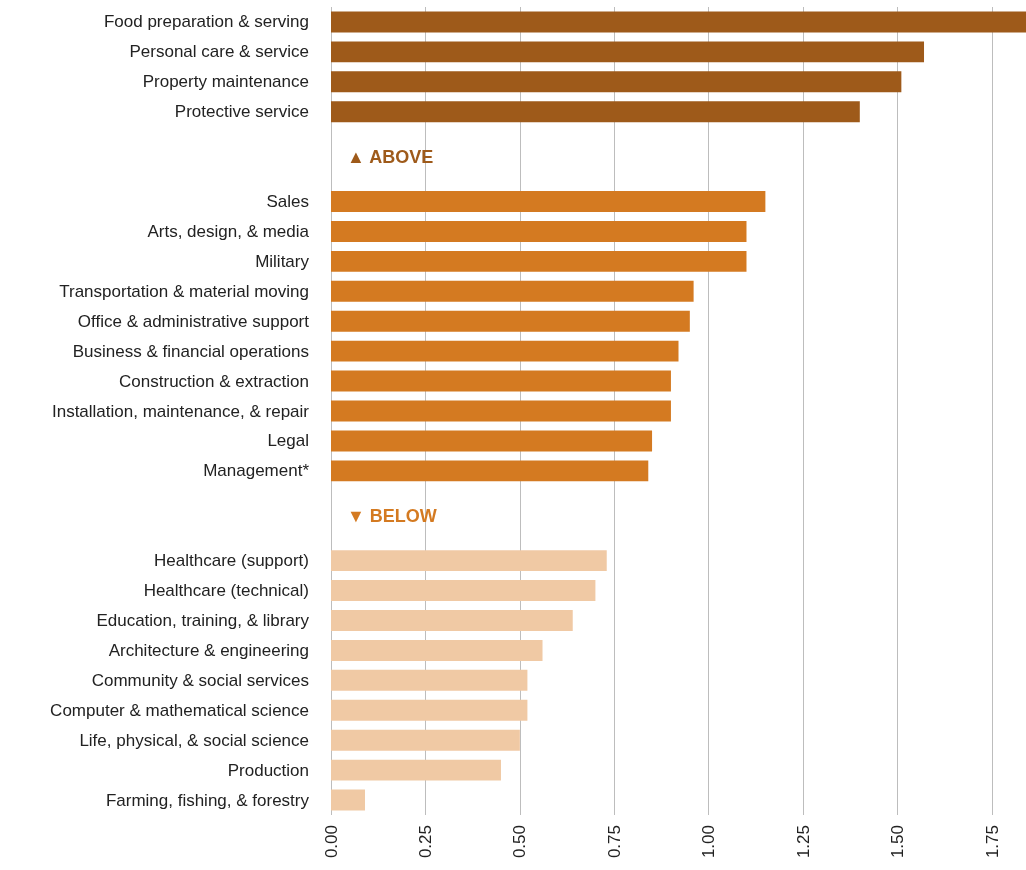 The width and height of the screenshot is (1026, 870). I want to click on y-tick-label: Life, physical, & social science, so click(194, 740).